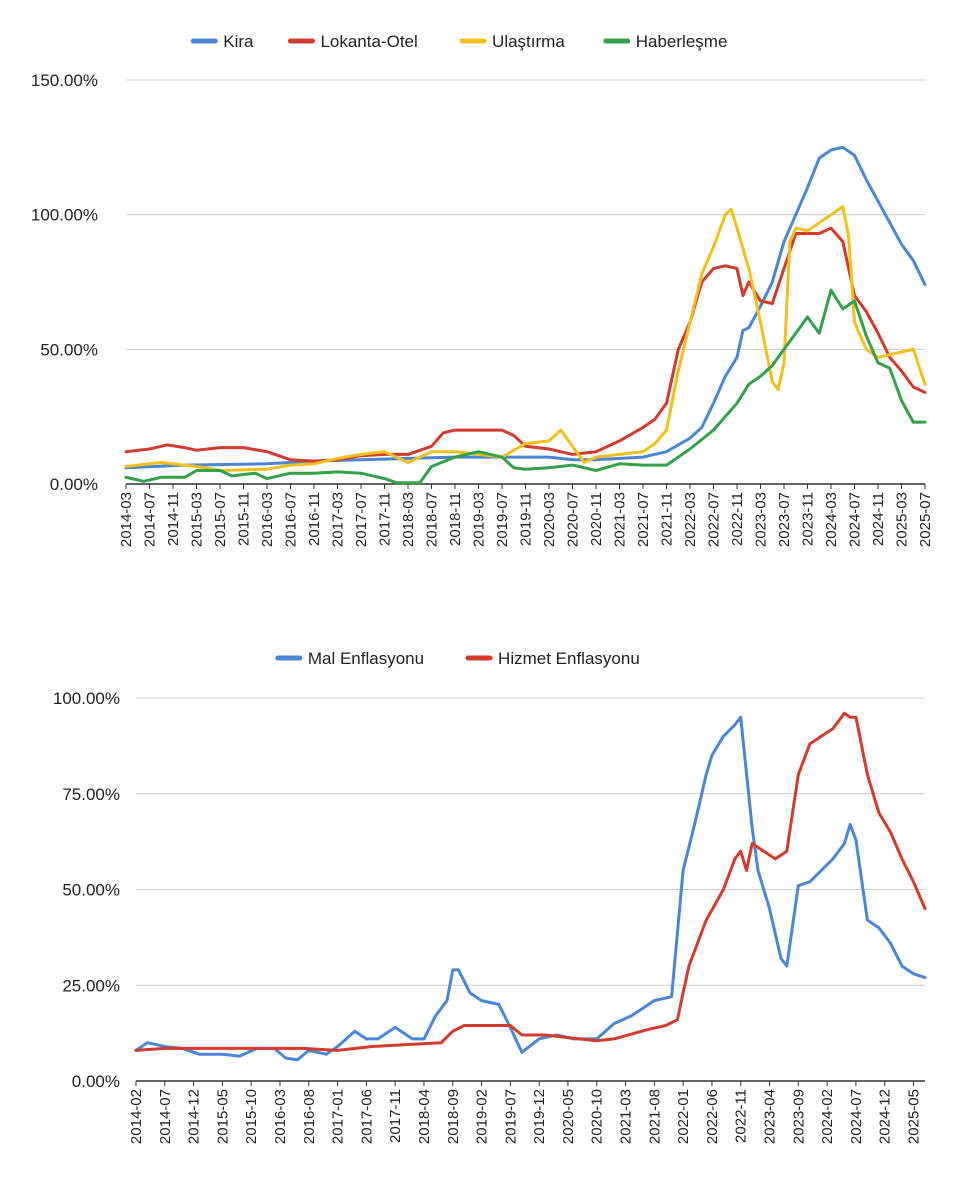 This screenshot has width=962, height=1196. I want to click on x-tick-label: 2015-07, so click(220, 519).